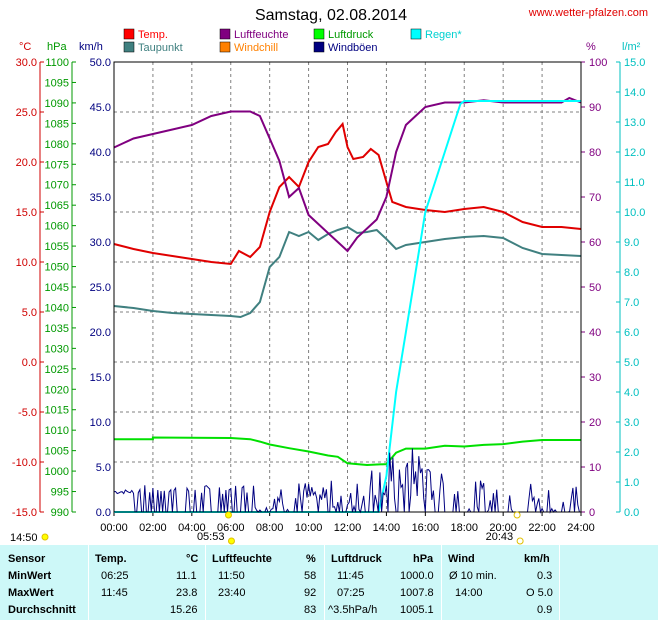 This screenshot has width=658, height=620. I want to click on sunset-icon, so click(520, 541).